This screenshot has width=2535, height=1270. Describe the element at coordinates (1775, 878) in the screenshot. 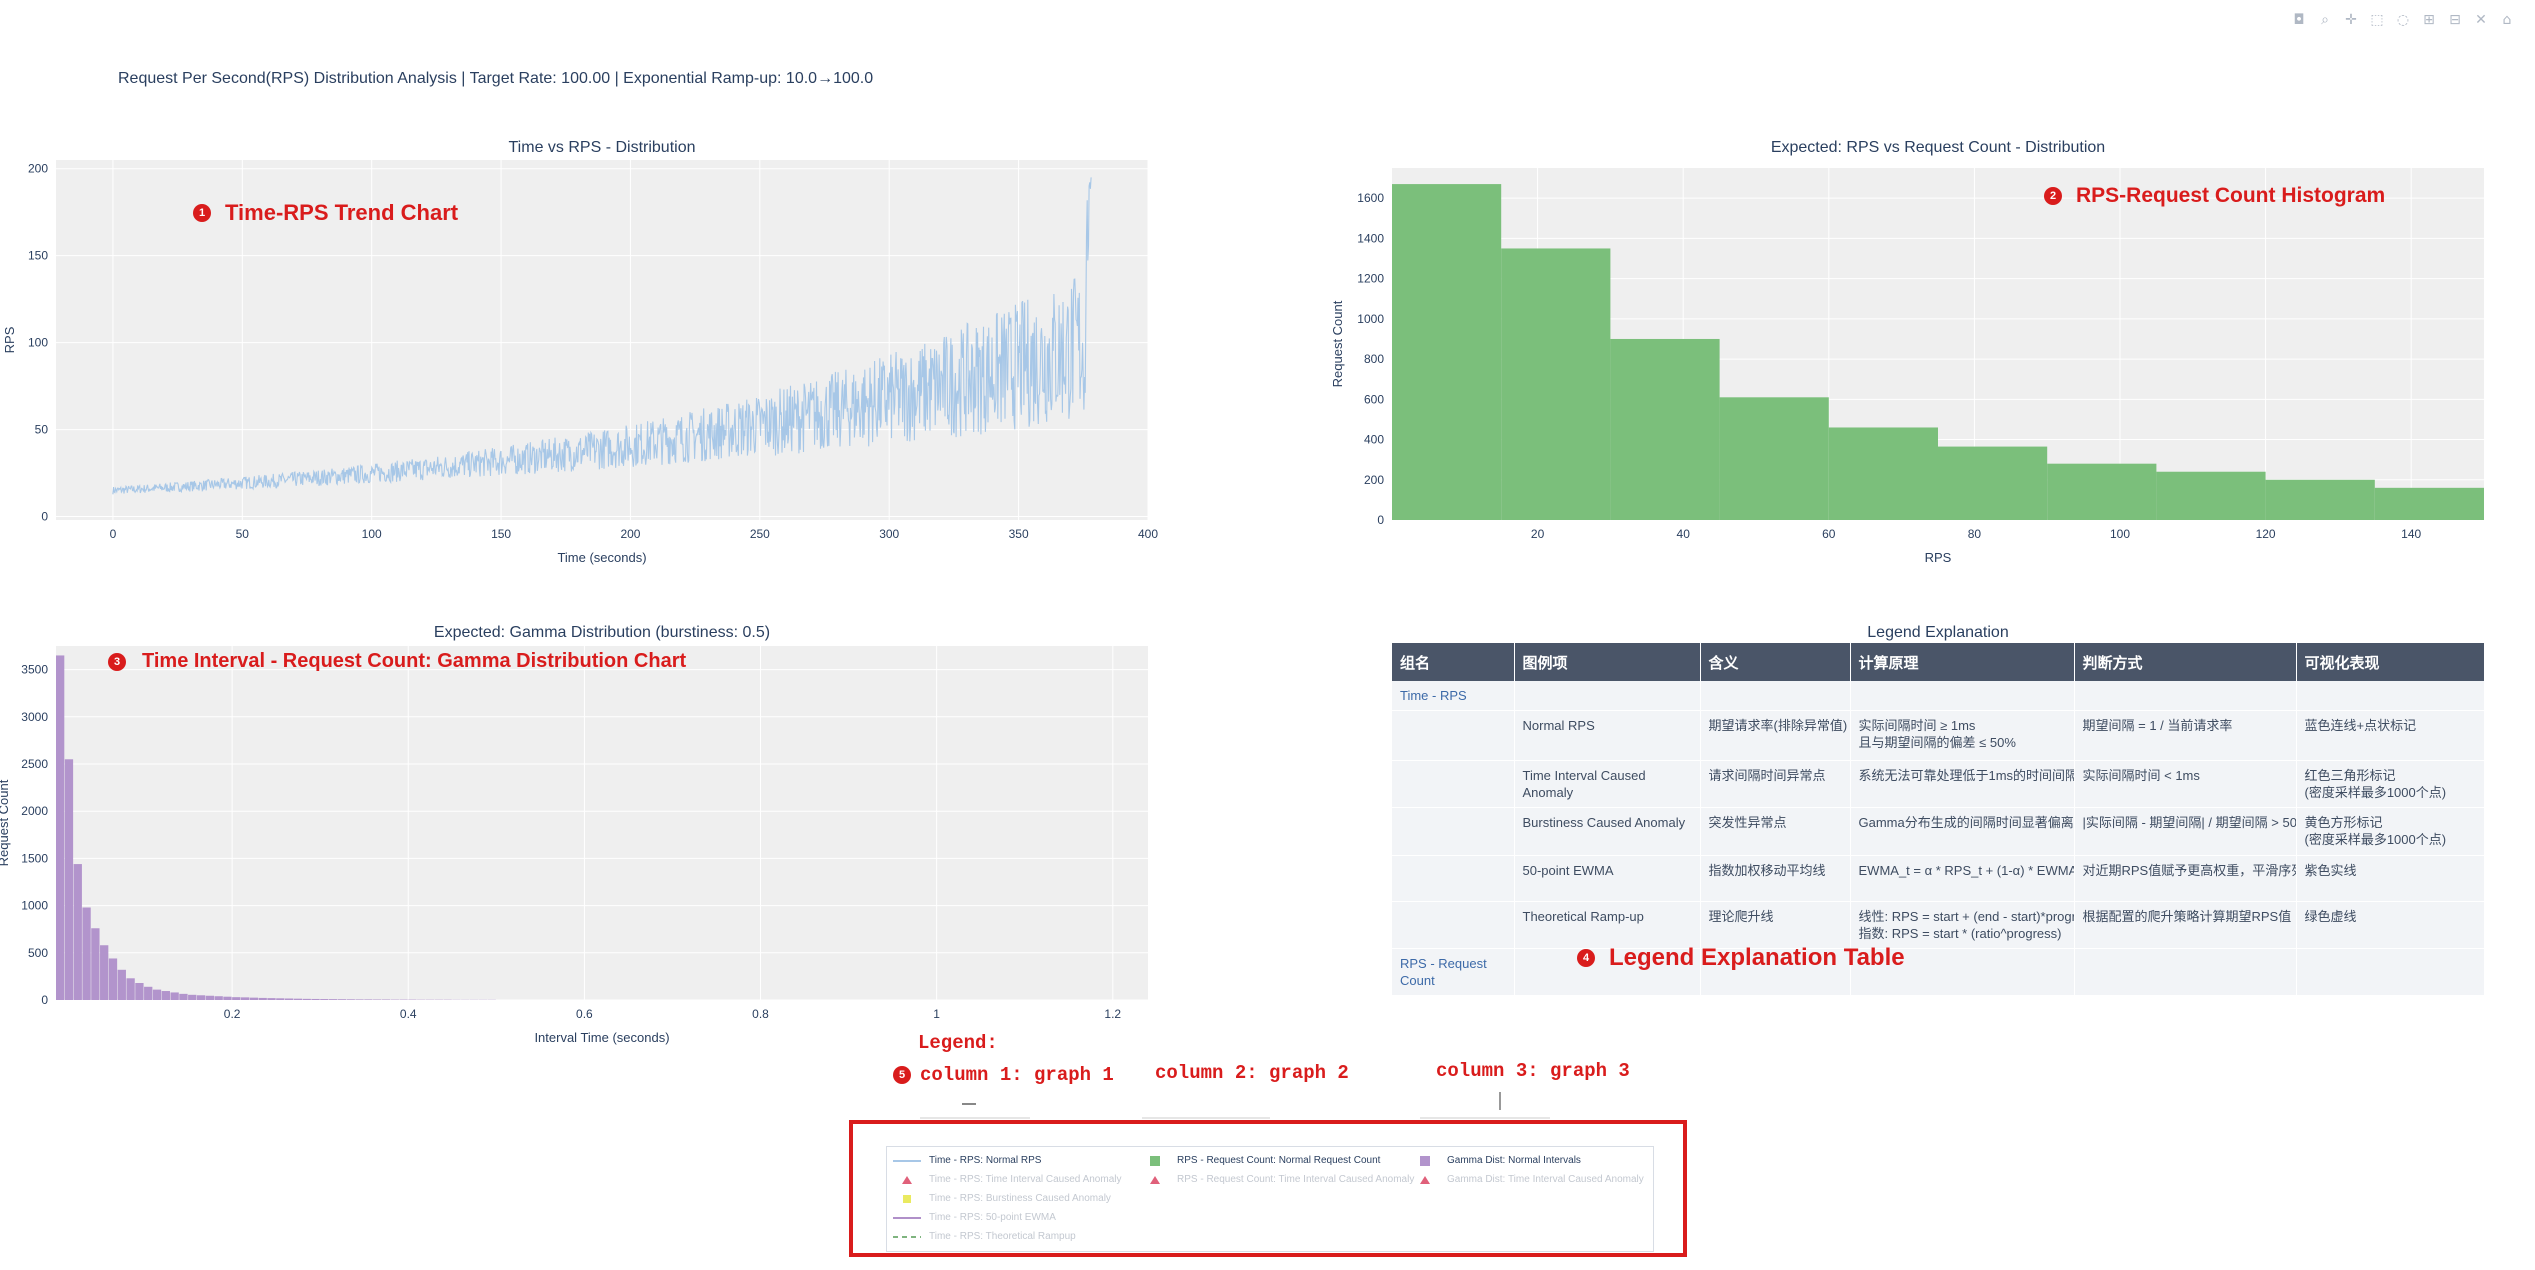

I see `table-cell-meaning: 指数加权移动平均线` at that location.